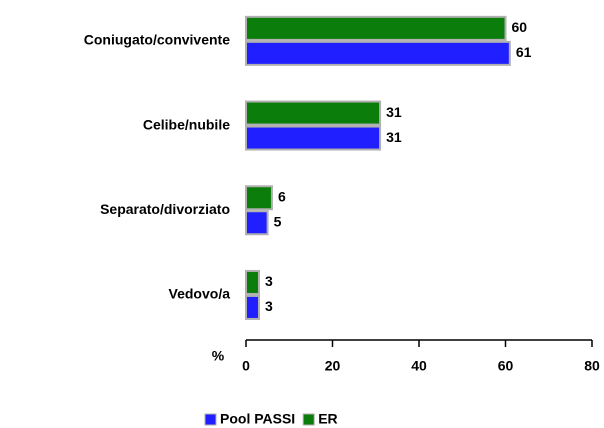  I want to click on legend-label: Pool PASSI, so click(257, 419).